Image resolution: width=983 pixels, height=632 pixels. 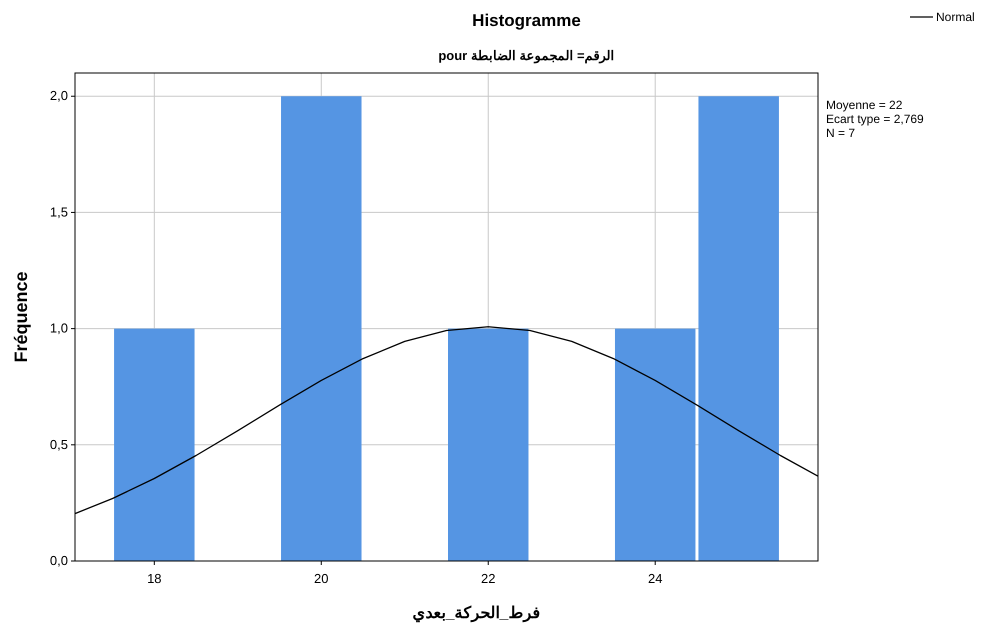 I want to click on text: Ecart type = 2,769, so click(x=875, y=119).